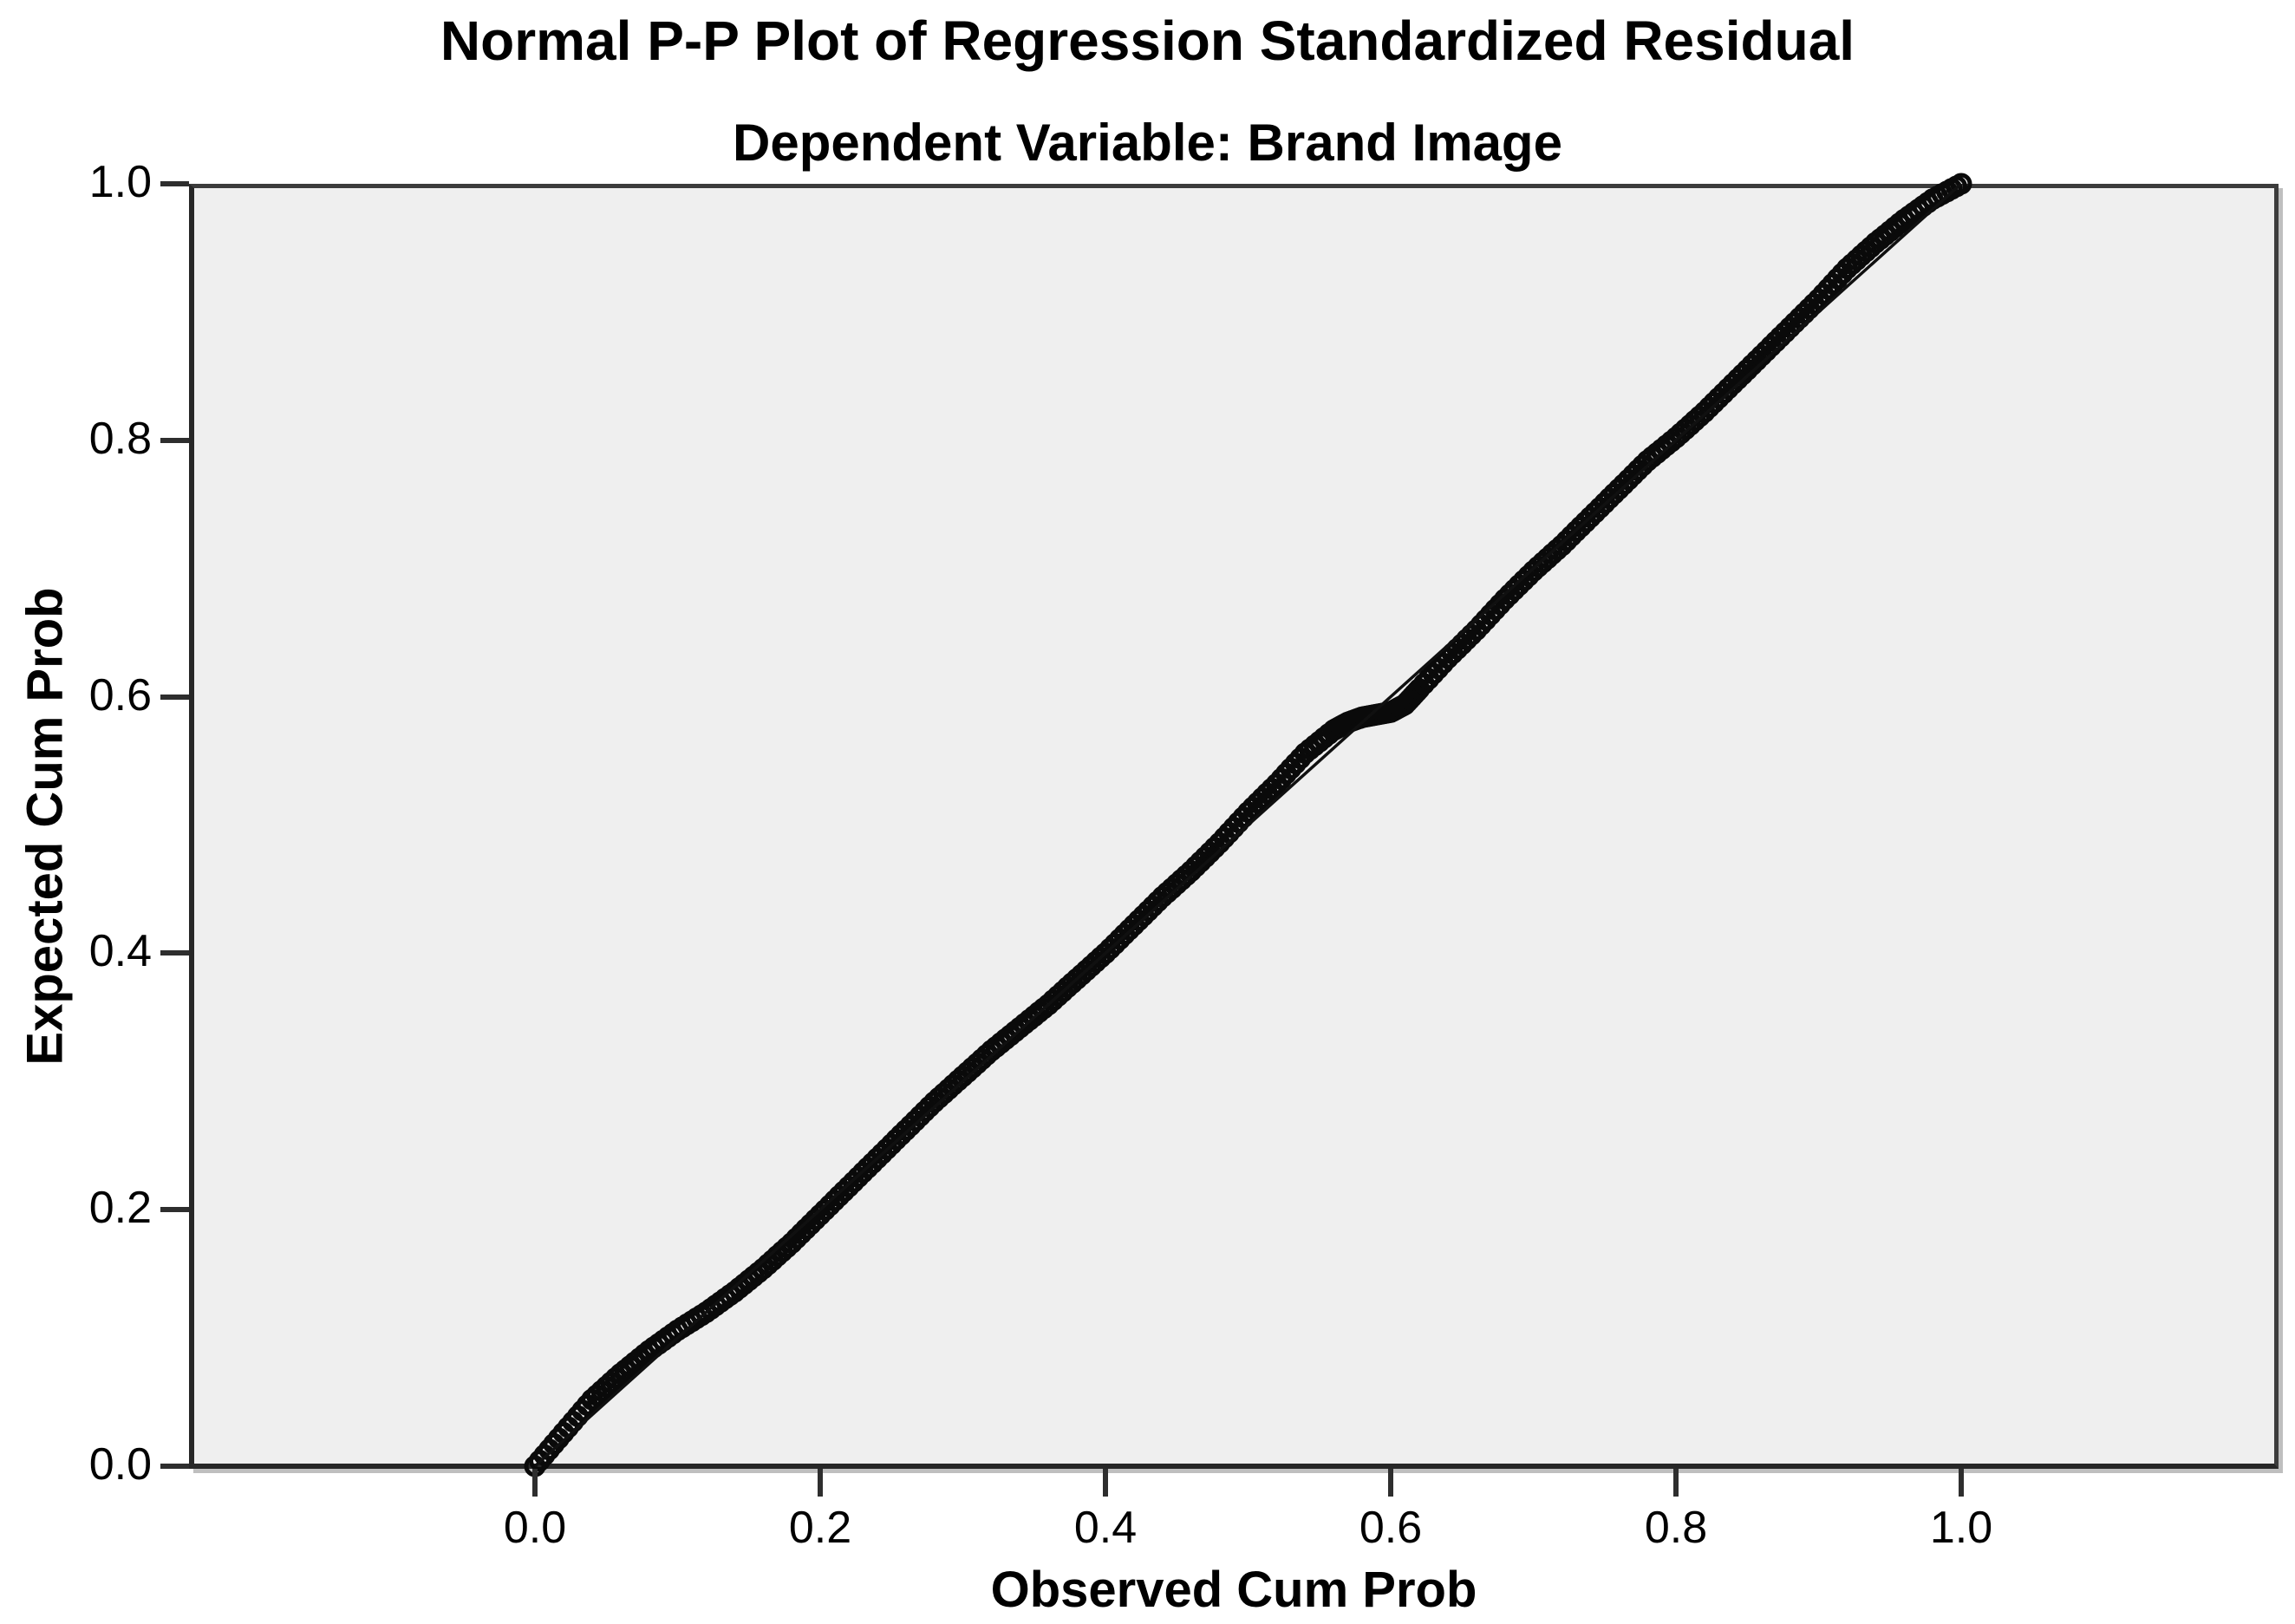 The image size is (2295, 1624). Describe the element at coordinates (1961, 1528) in the screenshot. I see `x-tick-label: 1.0` at that location.